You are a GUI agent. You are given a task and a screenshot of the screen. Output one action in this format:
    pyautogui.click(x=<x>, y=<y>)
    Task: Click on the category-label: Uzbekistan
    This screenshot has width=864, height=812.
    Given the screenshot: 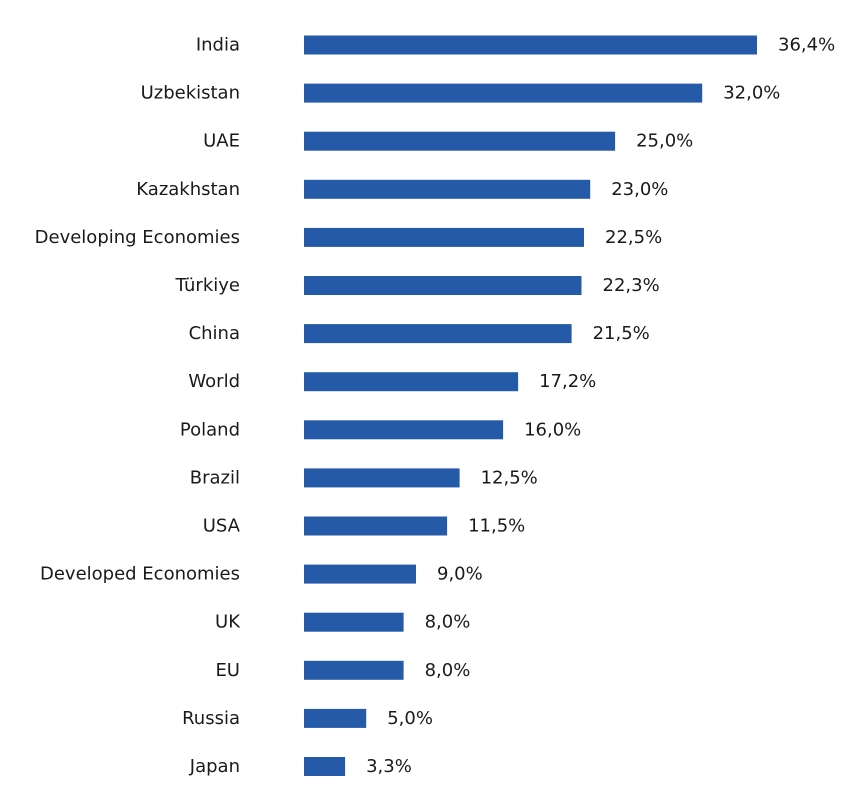 What is the action you would take?
    pyautogui.click(x=190, y=93)
    